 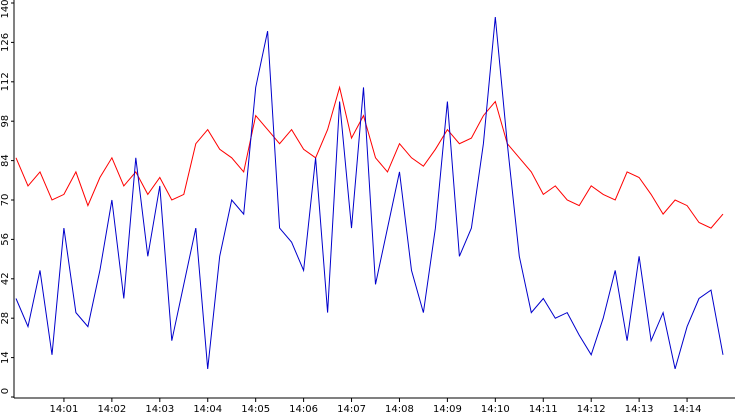 What do you see at coordinates (687, 409) in the screenshot?
I see `x-tick-label: 14:14` at bounding box center [687, 409].